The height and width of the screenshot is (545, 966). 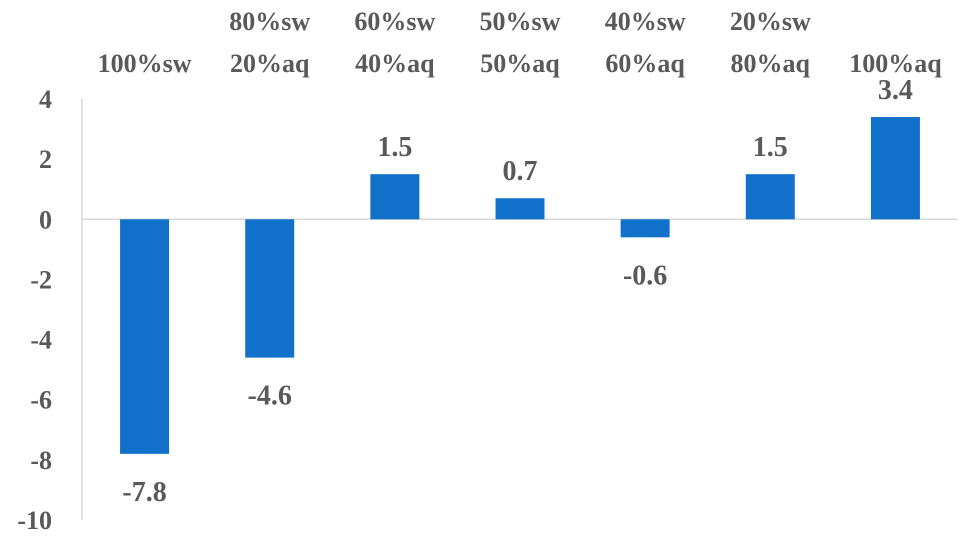 I want to click on y-tick-label: 0, so click(x=45, y=219).